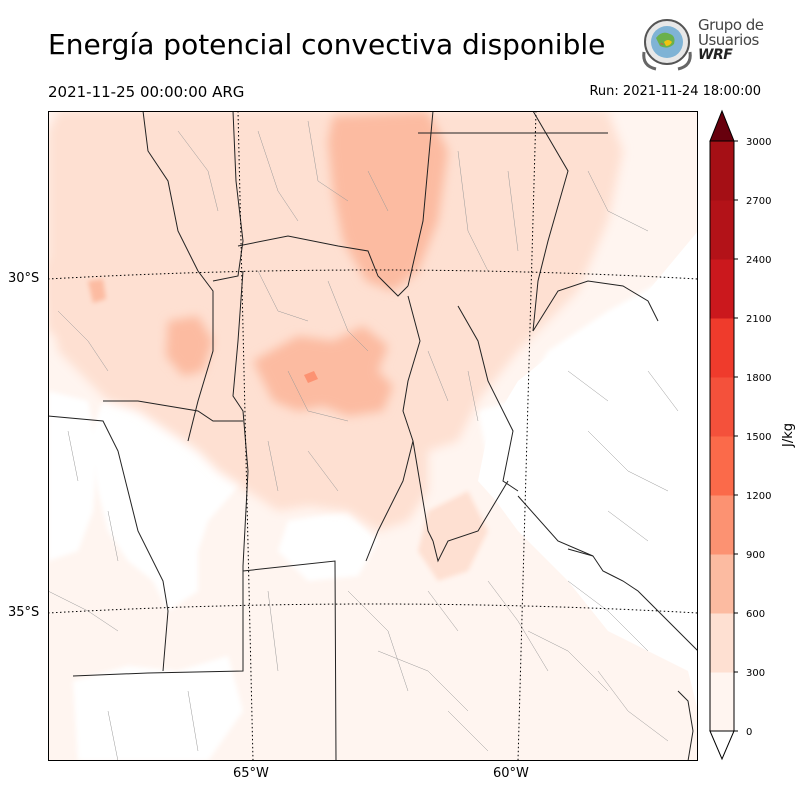  I want to click on valid-time-label: 2021-11-25 00:00:00 ARG, so click(146, 92).